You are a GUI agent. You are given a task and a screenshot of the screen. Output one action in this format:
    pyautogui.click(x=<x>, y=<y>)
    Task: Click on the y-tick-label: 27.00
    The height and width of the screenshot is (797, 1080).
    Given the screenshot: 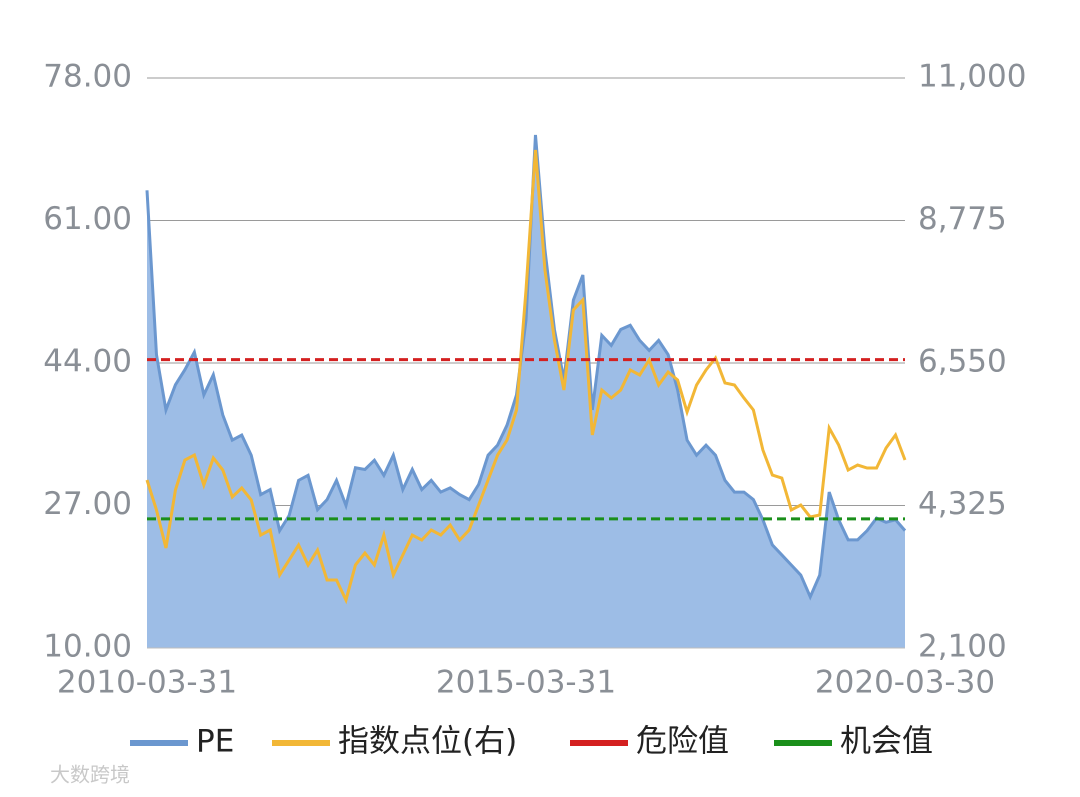 What is the action you would take?
    pyautogui.click(x=87, y=504)
    